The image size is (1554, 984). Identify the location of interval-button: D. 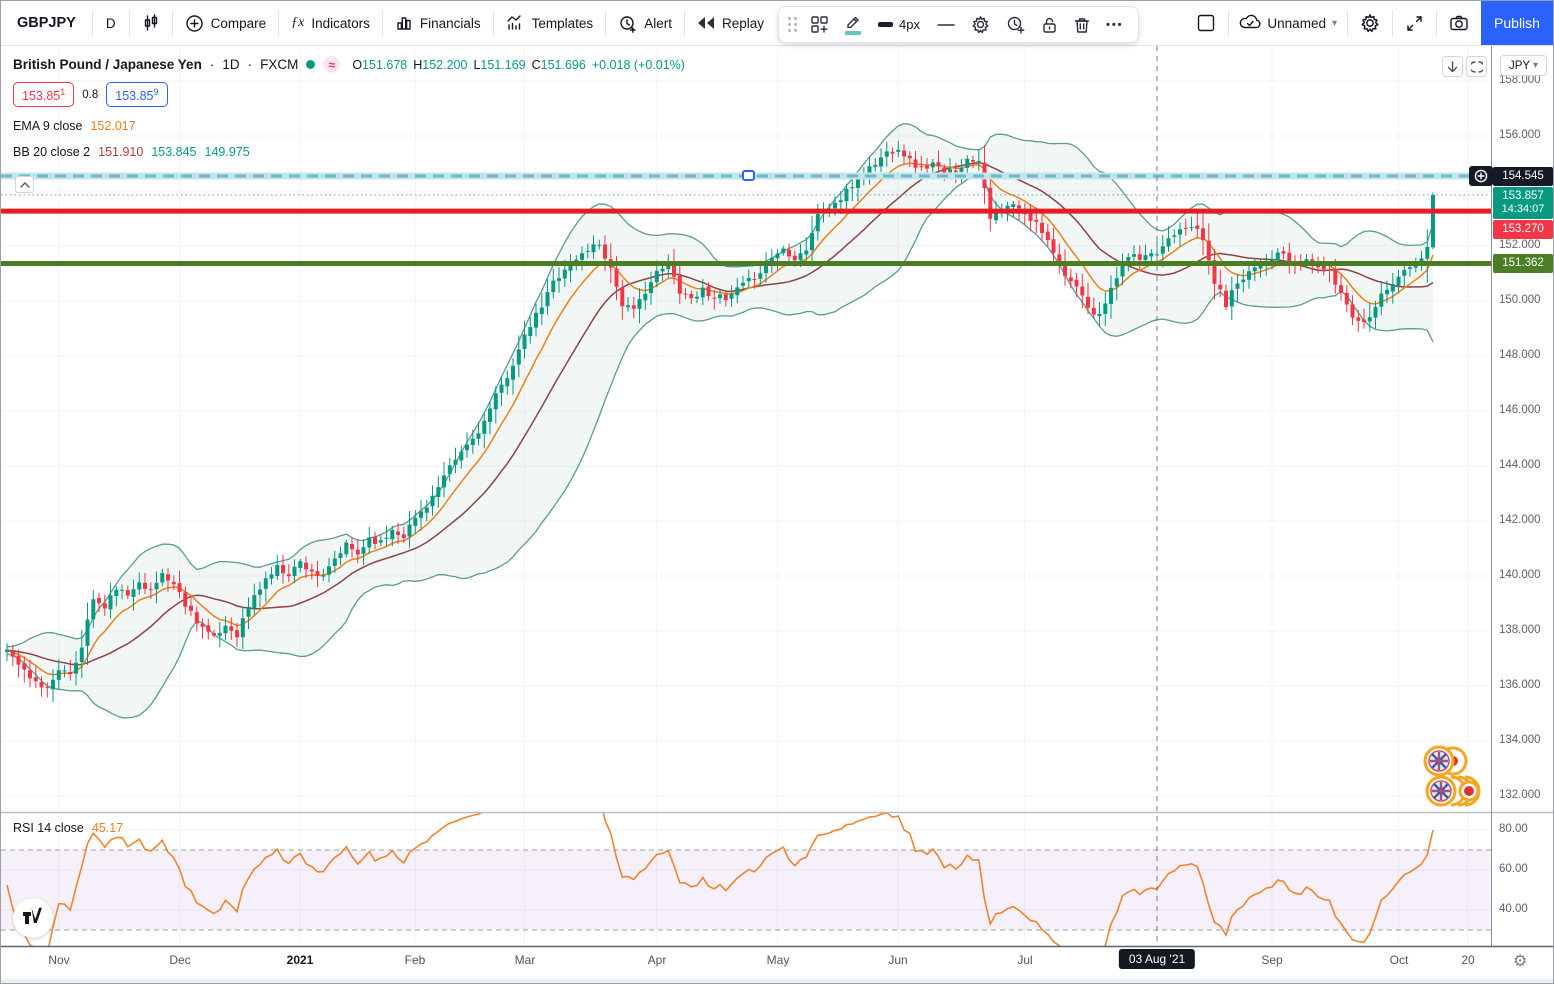
(110, 23).